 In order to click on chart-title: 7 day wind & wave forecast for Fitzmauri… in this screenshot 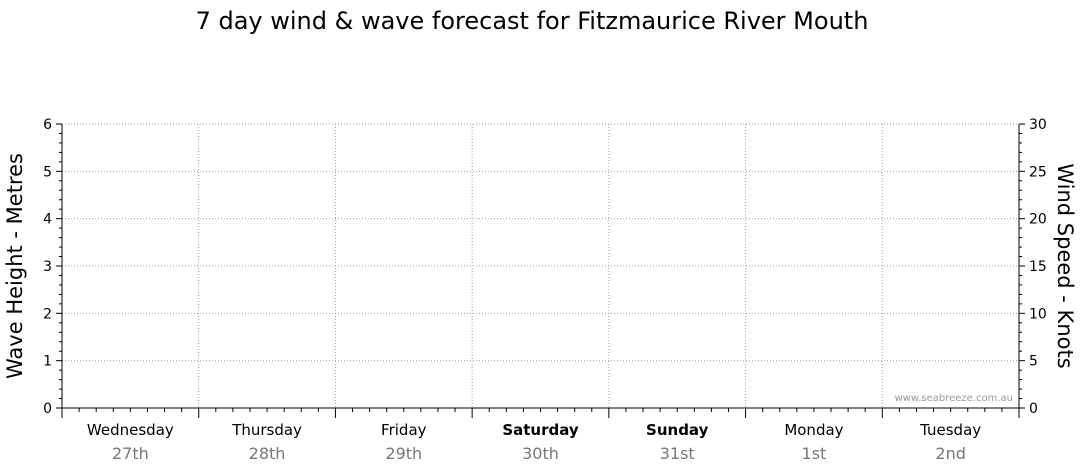, I will do `click(532, 21)`.